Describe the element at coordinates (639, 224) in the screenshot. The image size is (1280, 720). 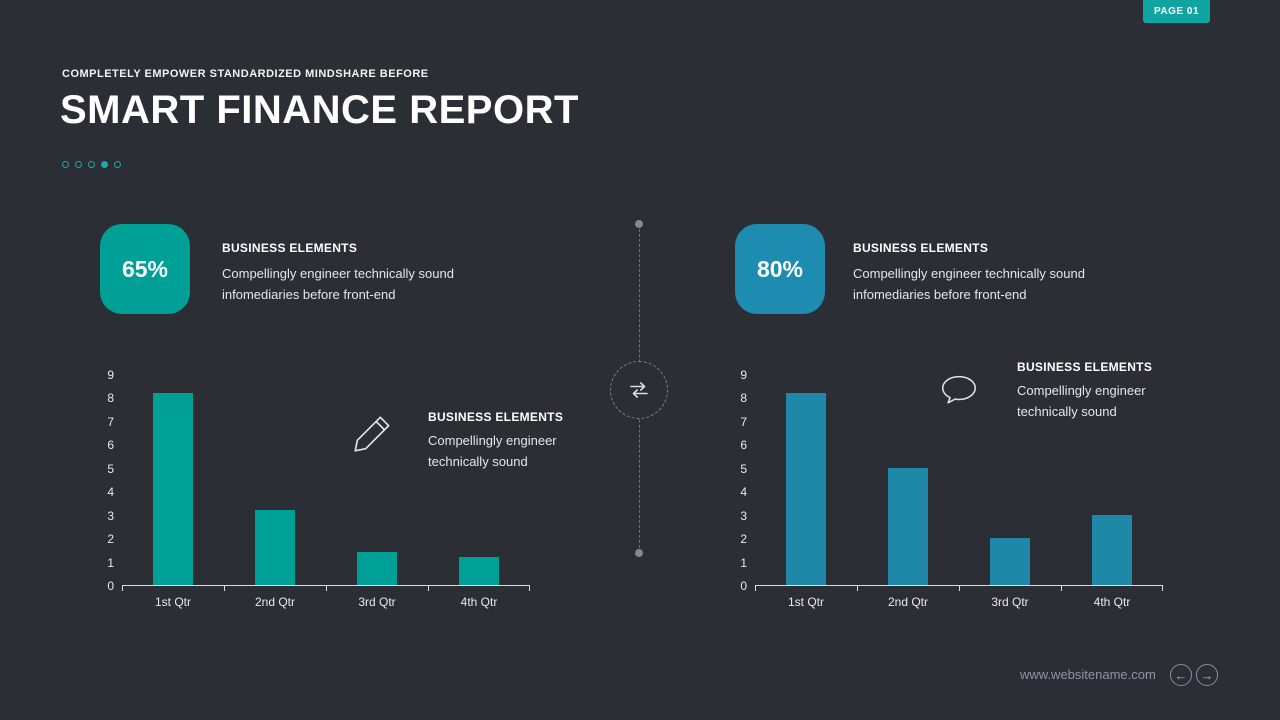
I see `divider-dot-top` at that location.